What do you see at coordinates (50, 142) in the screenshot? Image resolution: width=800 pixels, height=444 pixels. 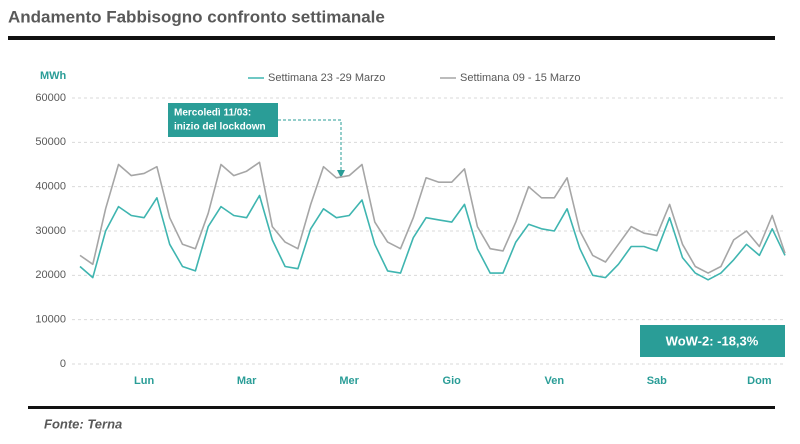 I see `y-tick-label: 50000` at bounding box center [50, 142].